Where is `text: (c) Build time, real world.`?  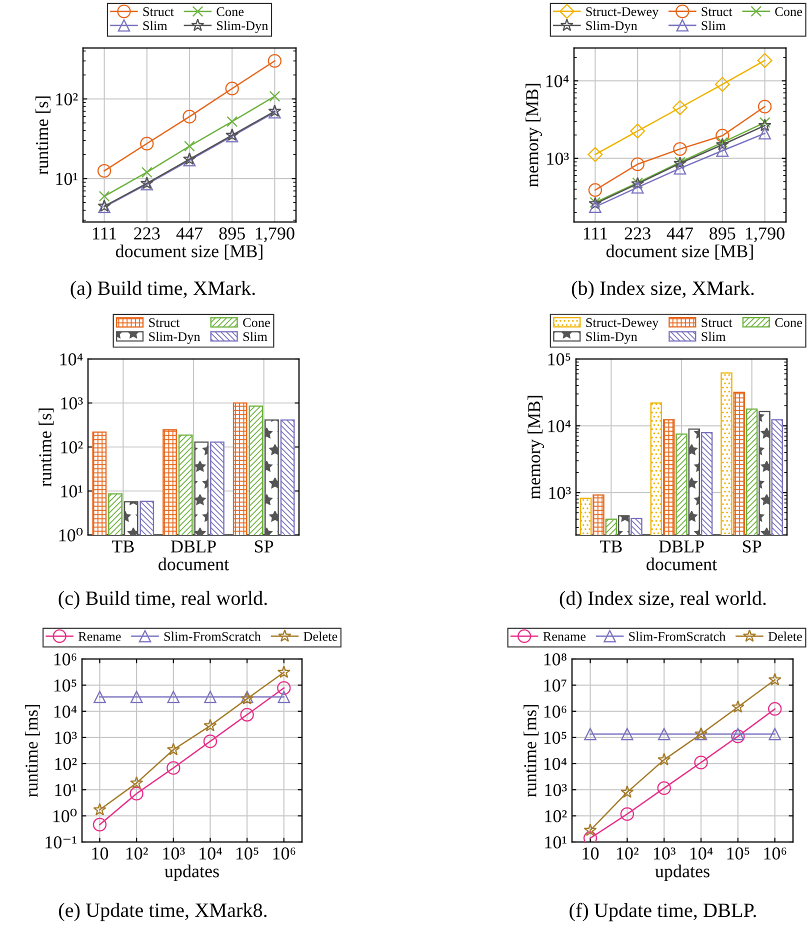 text: (c) Build time, real world. is located at coordinates (162, 600).